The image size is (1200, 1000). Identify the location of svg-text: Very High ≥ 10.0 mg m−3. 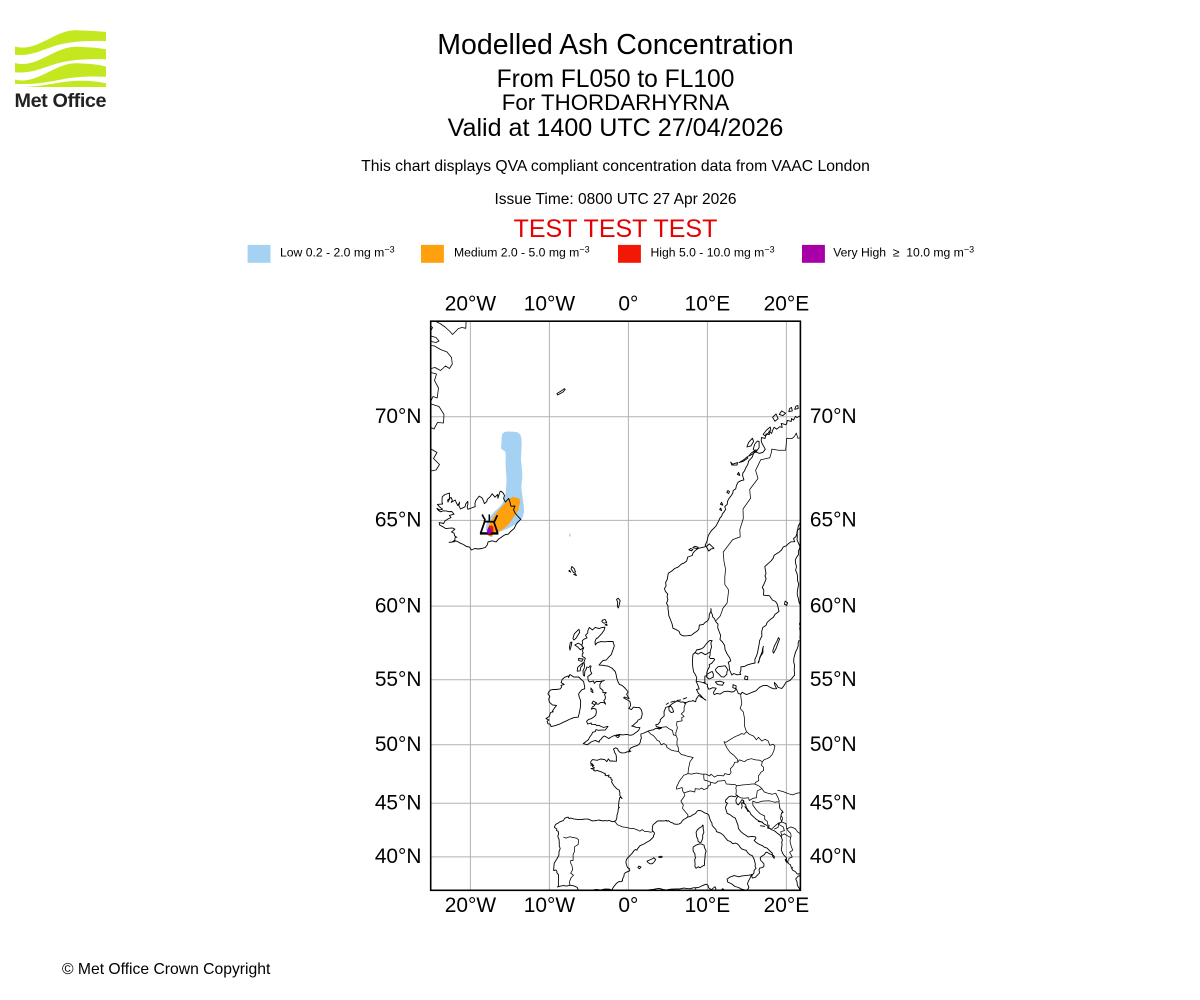
(903, 251).